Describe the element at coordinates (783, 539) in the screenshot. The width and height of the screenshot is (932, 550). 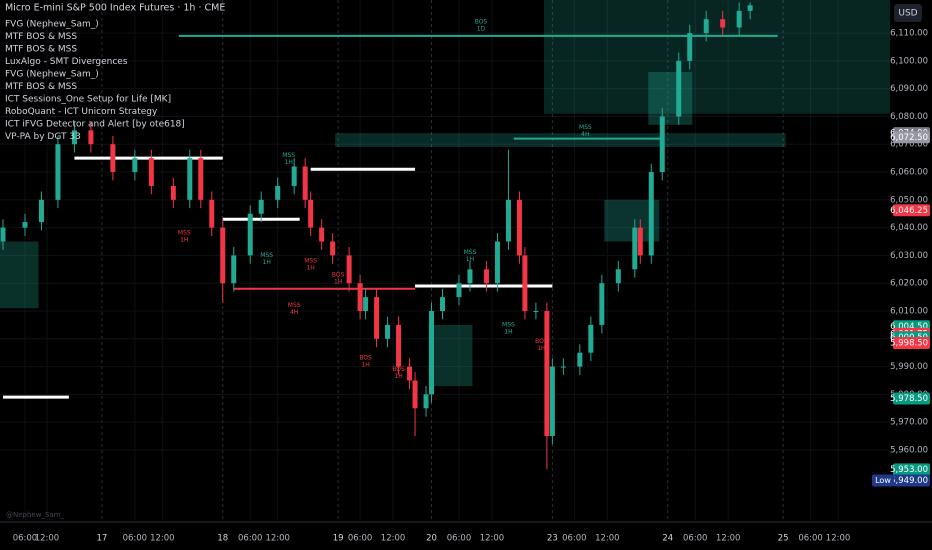
I see `x-tick-label: 25` at that location.